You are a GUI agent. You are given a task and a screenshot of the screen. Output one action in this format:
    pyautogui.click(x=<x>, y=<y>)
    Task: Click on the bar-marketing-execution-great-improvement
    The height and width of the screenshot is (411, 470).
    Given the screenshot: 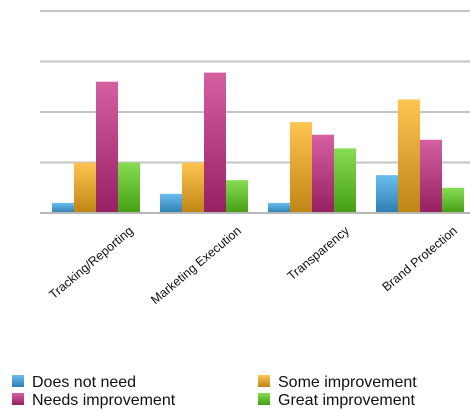 What is the action you would take?
    pyautogui.click(x=237, y=196)
    